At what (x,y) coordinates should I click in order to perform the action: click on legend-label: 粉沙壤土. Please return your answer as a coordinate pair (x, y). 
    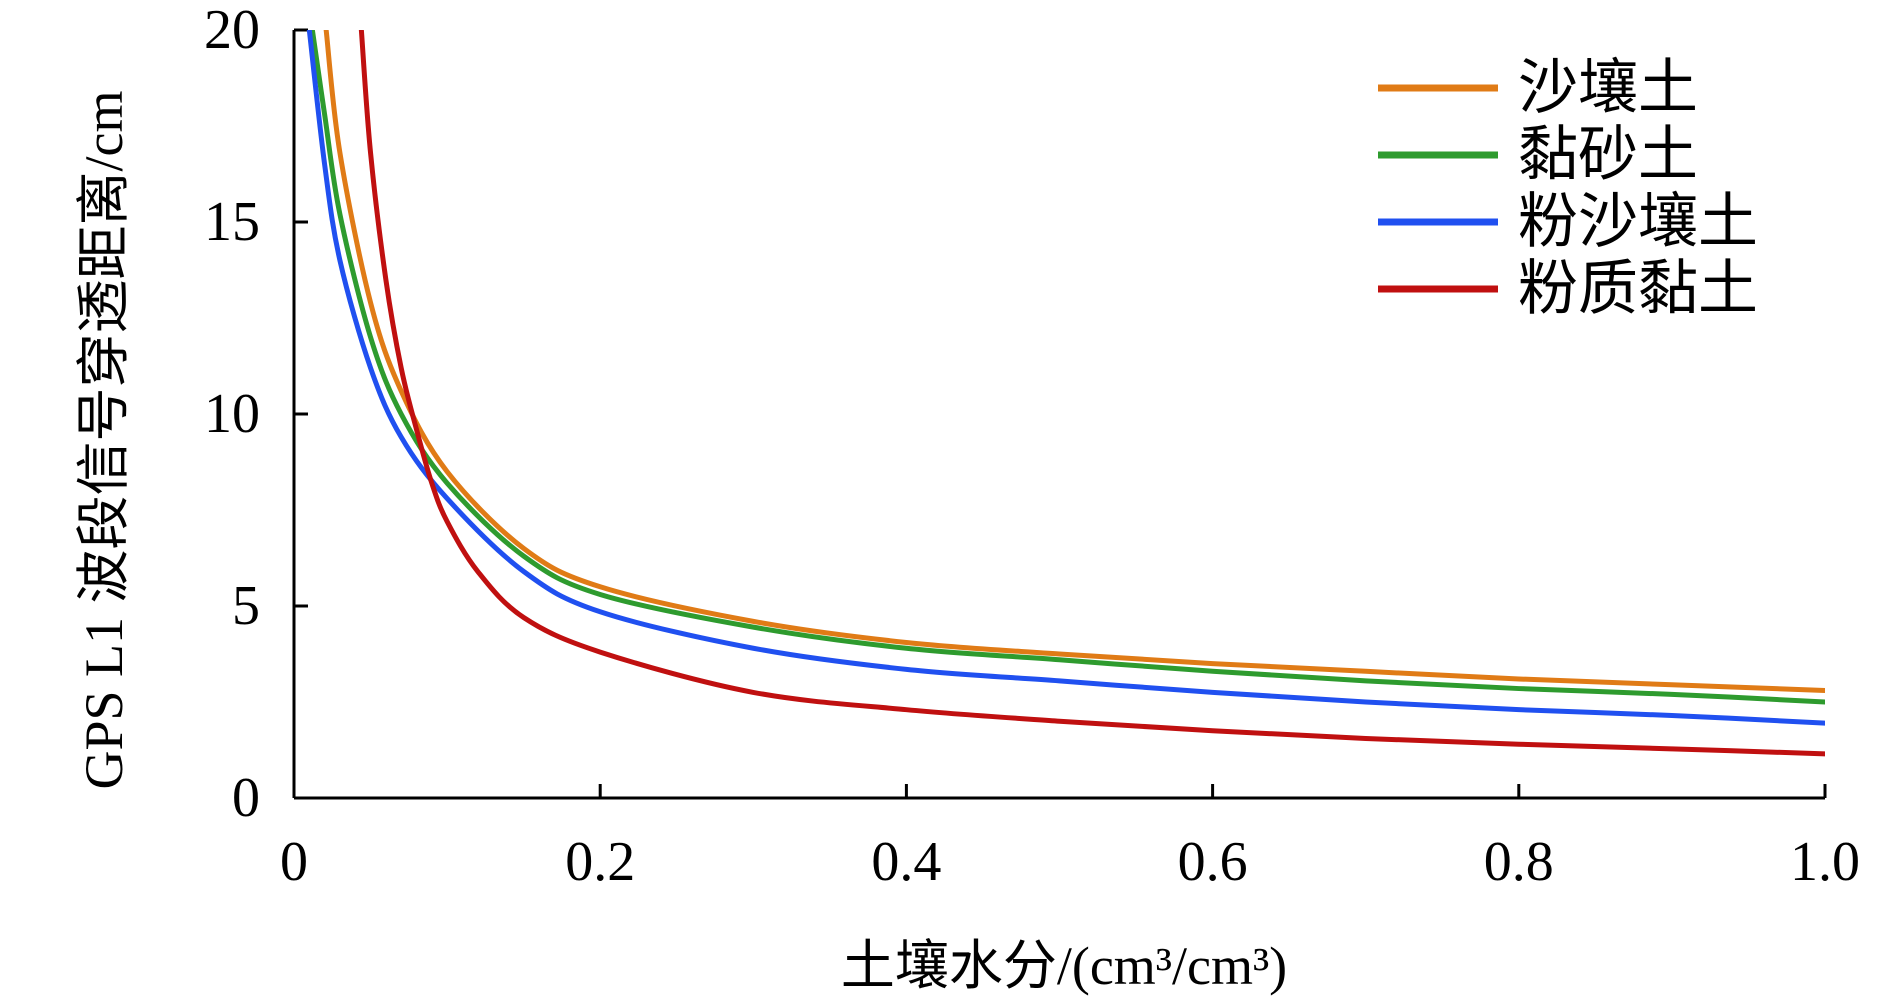
    Looking at the image, I should click on (1638, 222).